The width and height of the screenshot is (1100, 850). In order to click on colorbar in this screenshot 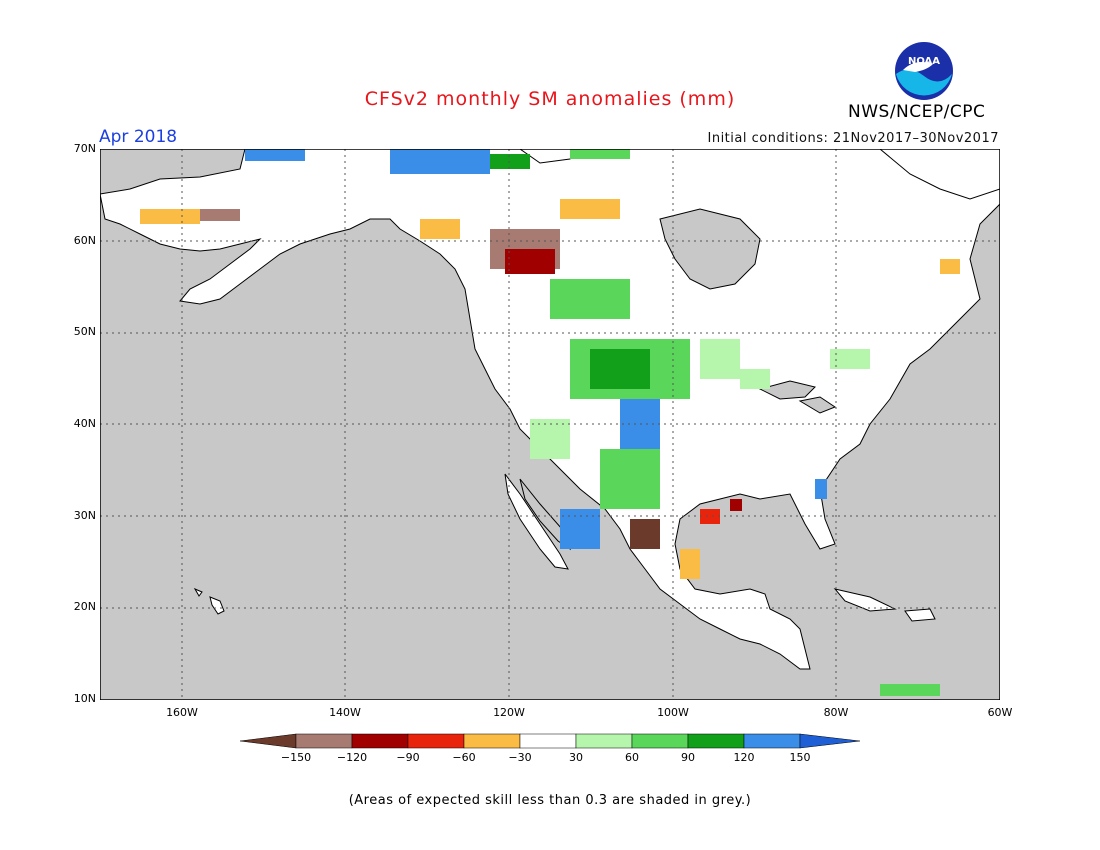, I will do `click(550, 741)`.